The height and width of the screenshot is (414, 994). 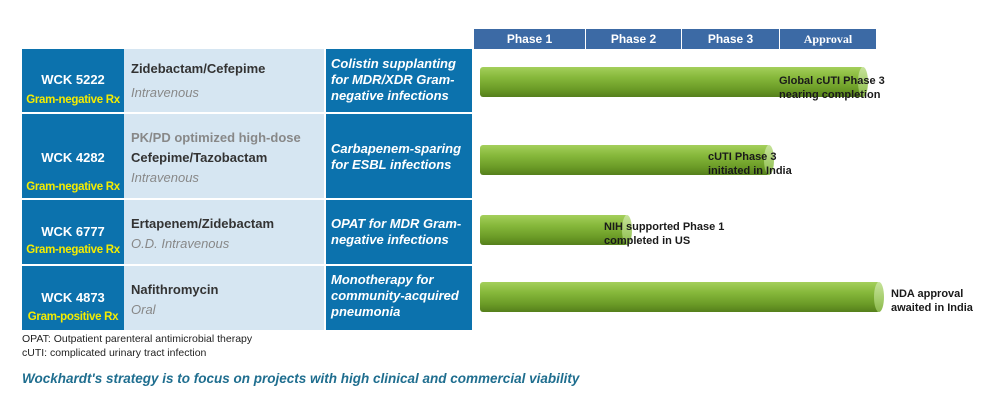 What do you see at coordinates (742, 157) in the screenshot?
I see `status-line: cUTI Phase 3` at bounding box center [742, 157].